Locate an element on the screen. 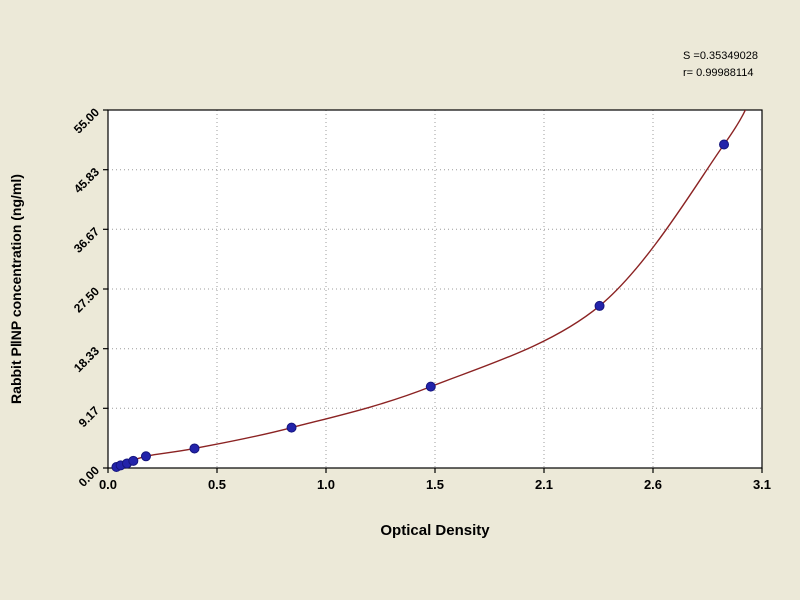 The height and width of the screenshot is (600, 800). x-tick-label: 1.5 is located at coordinates (435, 484).